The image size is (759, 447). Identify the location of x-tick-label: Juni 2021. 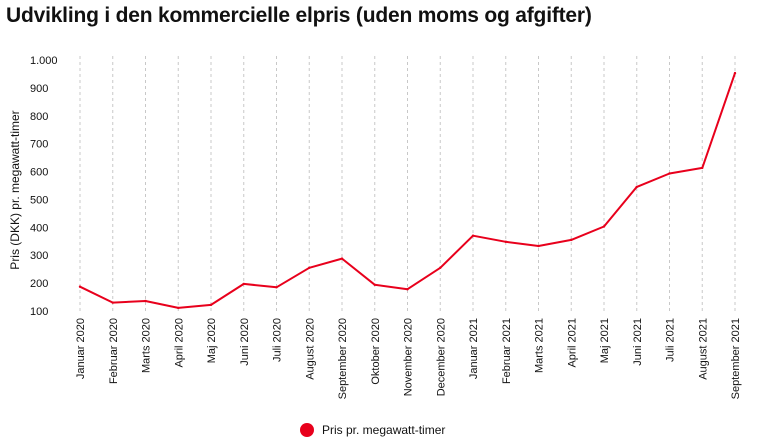
(638, 342).